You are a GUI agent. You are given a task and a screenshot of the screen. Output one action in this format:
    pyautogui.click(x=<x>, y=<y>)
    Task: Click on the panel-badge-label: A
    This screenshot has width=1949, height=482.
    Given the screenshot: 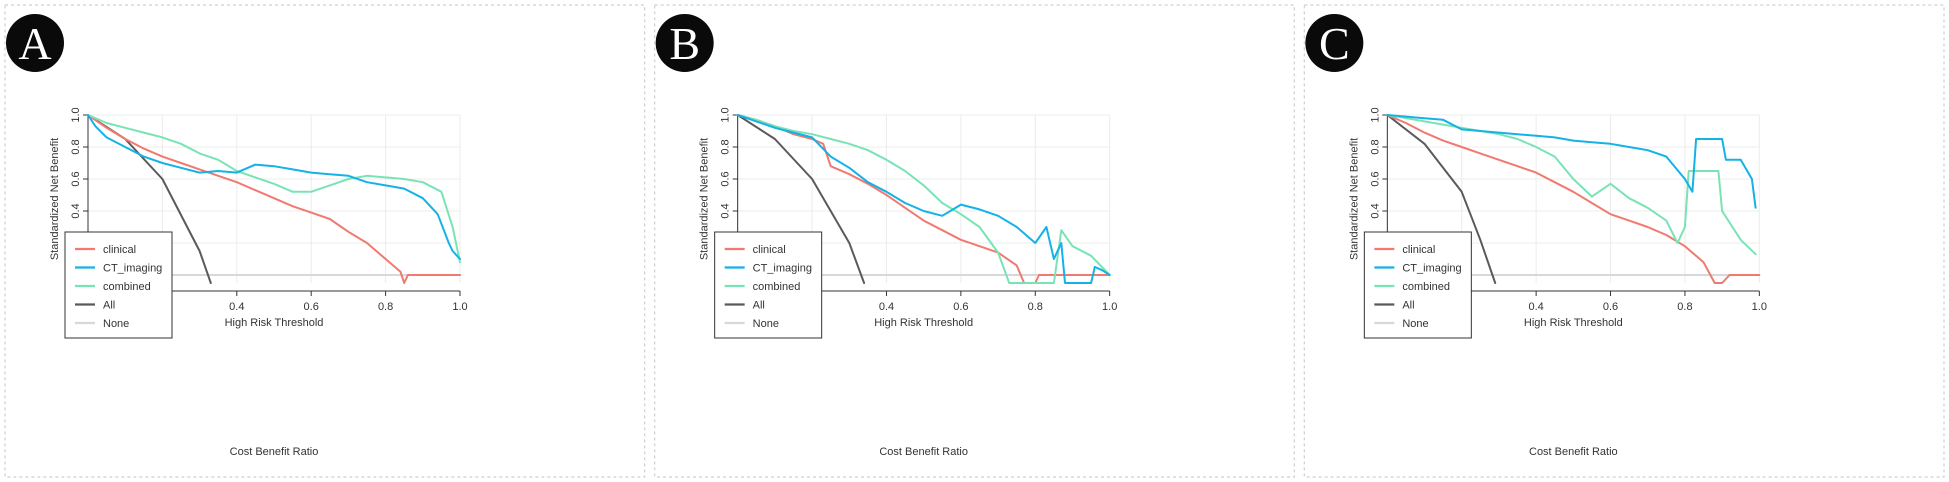 What is the action you would take?
    pyautogui.click(x=34, y=43)
    